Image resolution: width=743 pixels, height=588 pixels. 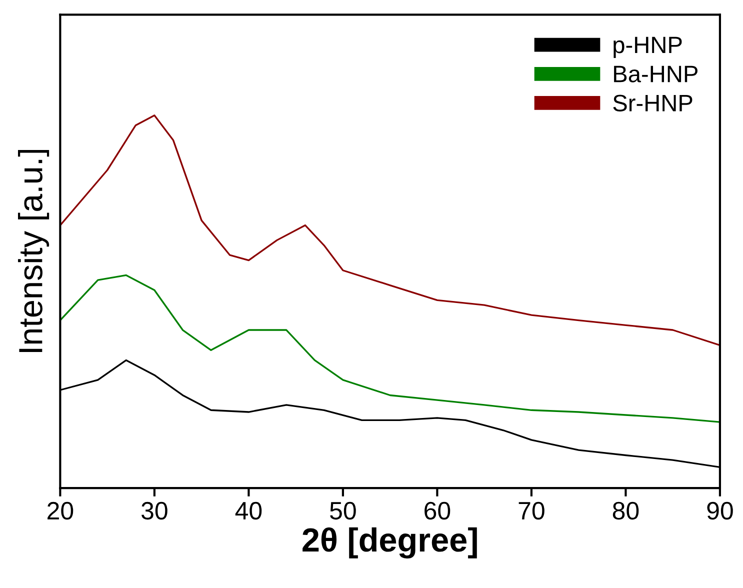 What do you see at coordinates (248, 511) in the screenshot?
I see `x-tick-label: 40` at bounding box center [248, 511].